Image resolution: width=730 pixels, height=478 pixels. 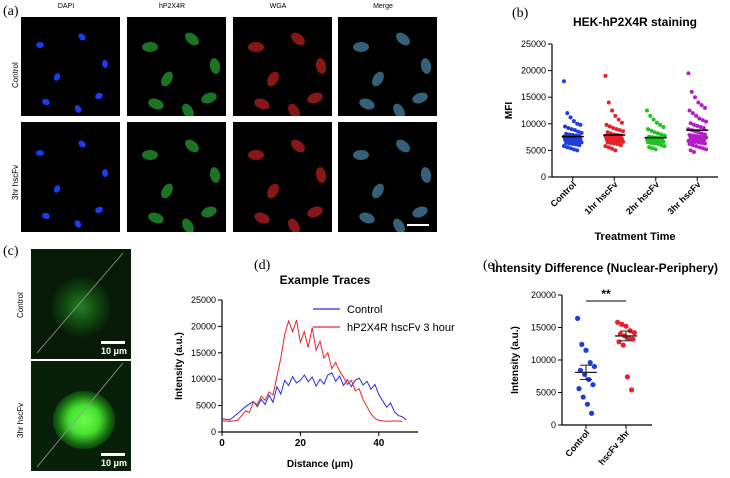 What do you see at coordinates (70, 66) in the screenshot?
I see `micro-control-dapi` at bounding box center [70, 66].